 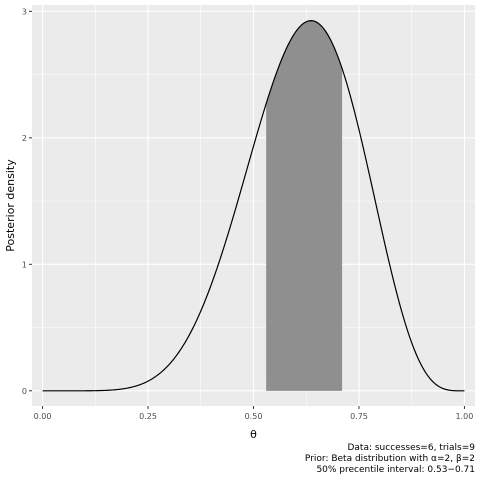 I want to click on caption-line-1: Data: successes=6, trials=9, so click(x=411, y=448).